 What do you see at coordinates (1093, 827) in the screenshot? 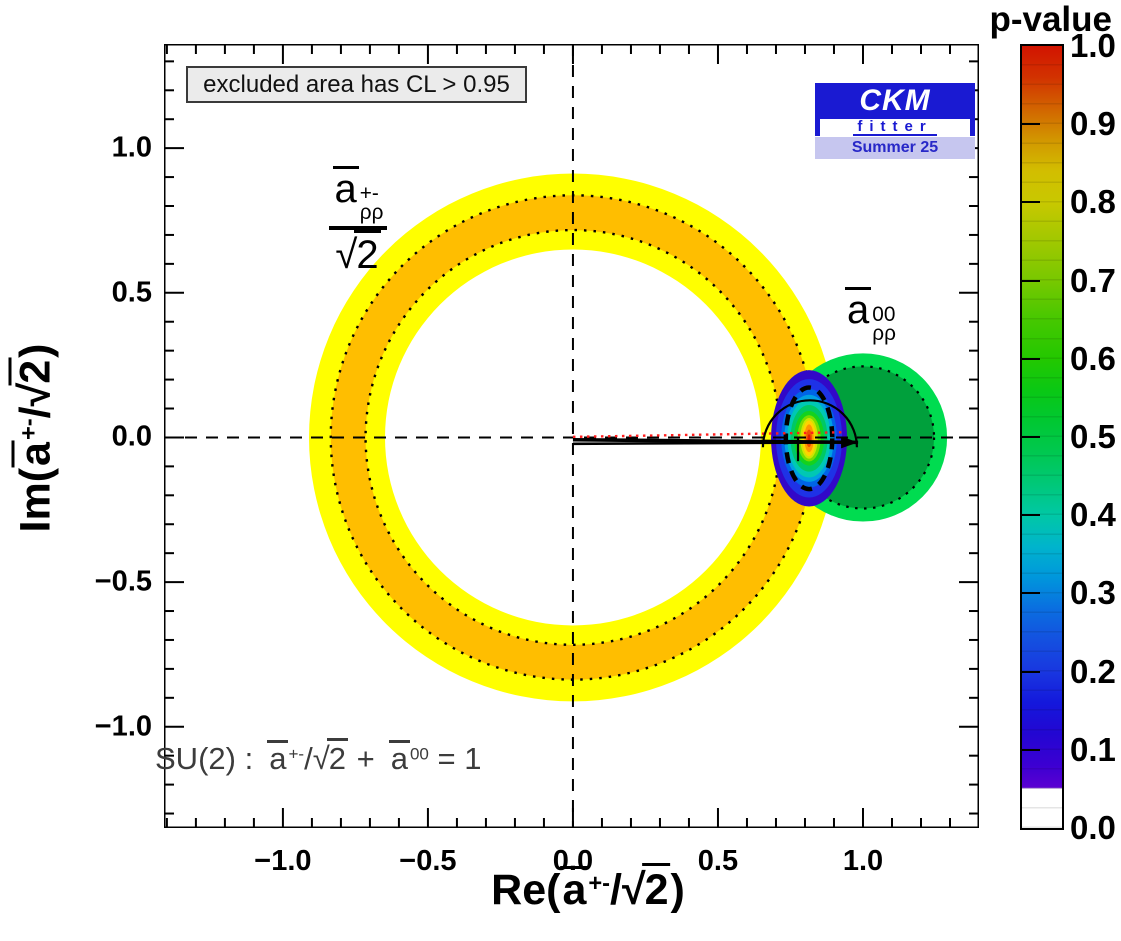
I see `colorbar-tick-label: 0.0` at bounding box center [1093, 827].